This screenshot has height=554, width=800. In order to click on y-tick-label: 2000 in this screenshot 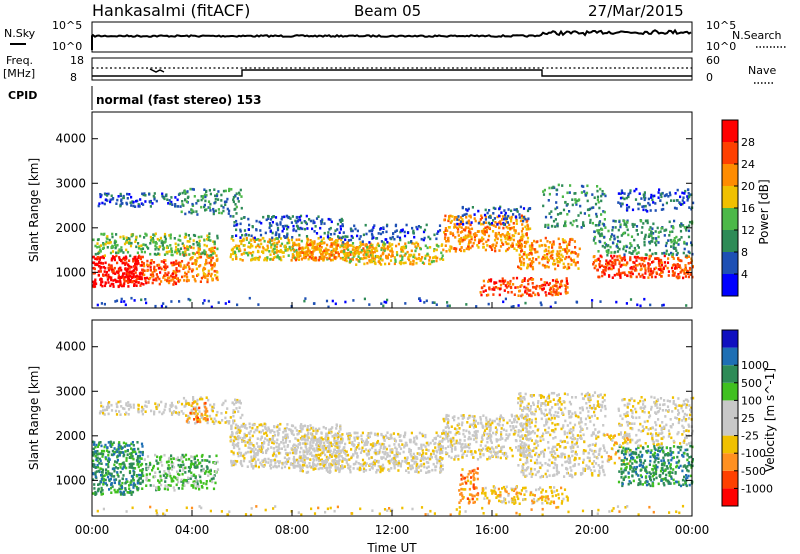, I will do `click(70, 228)`.